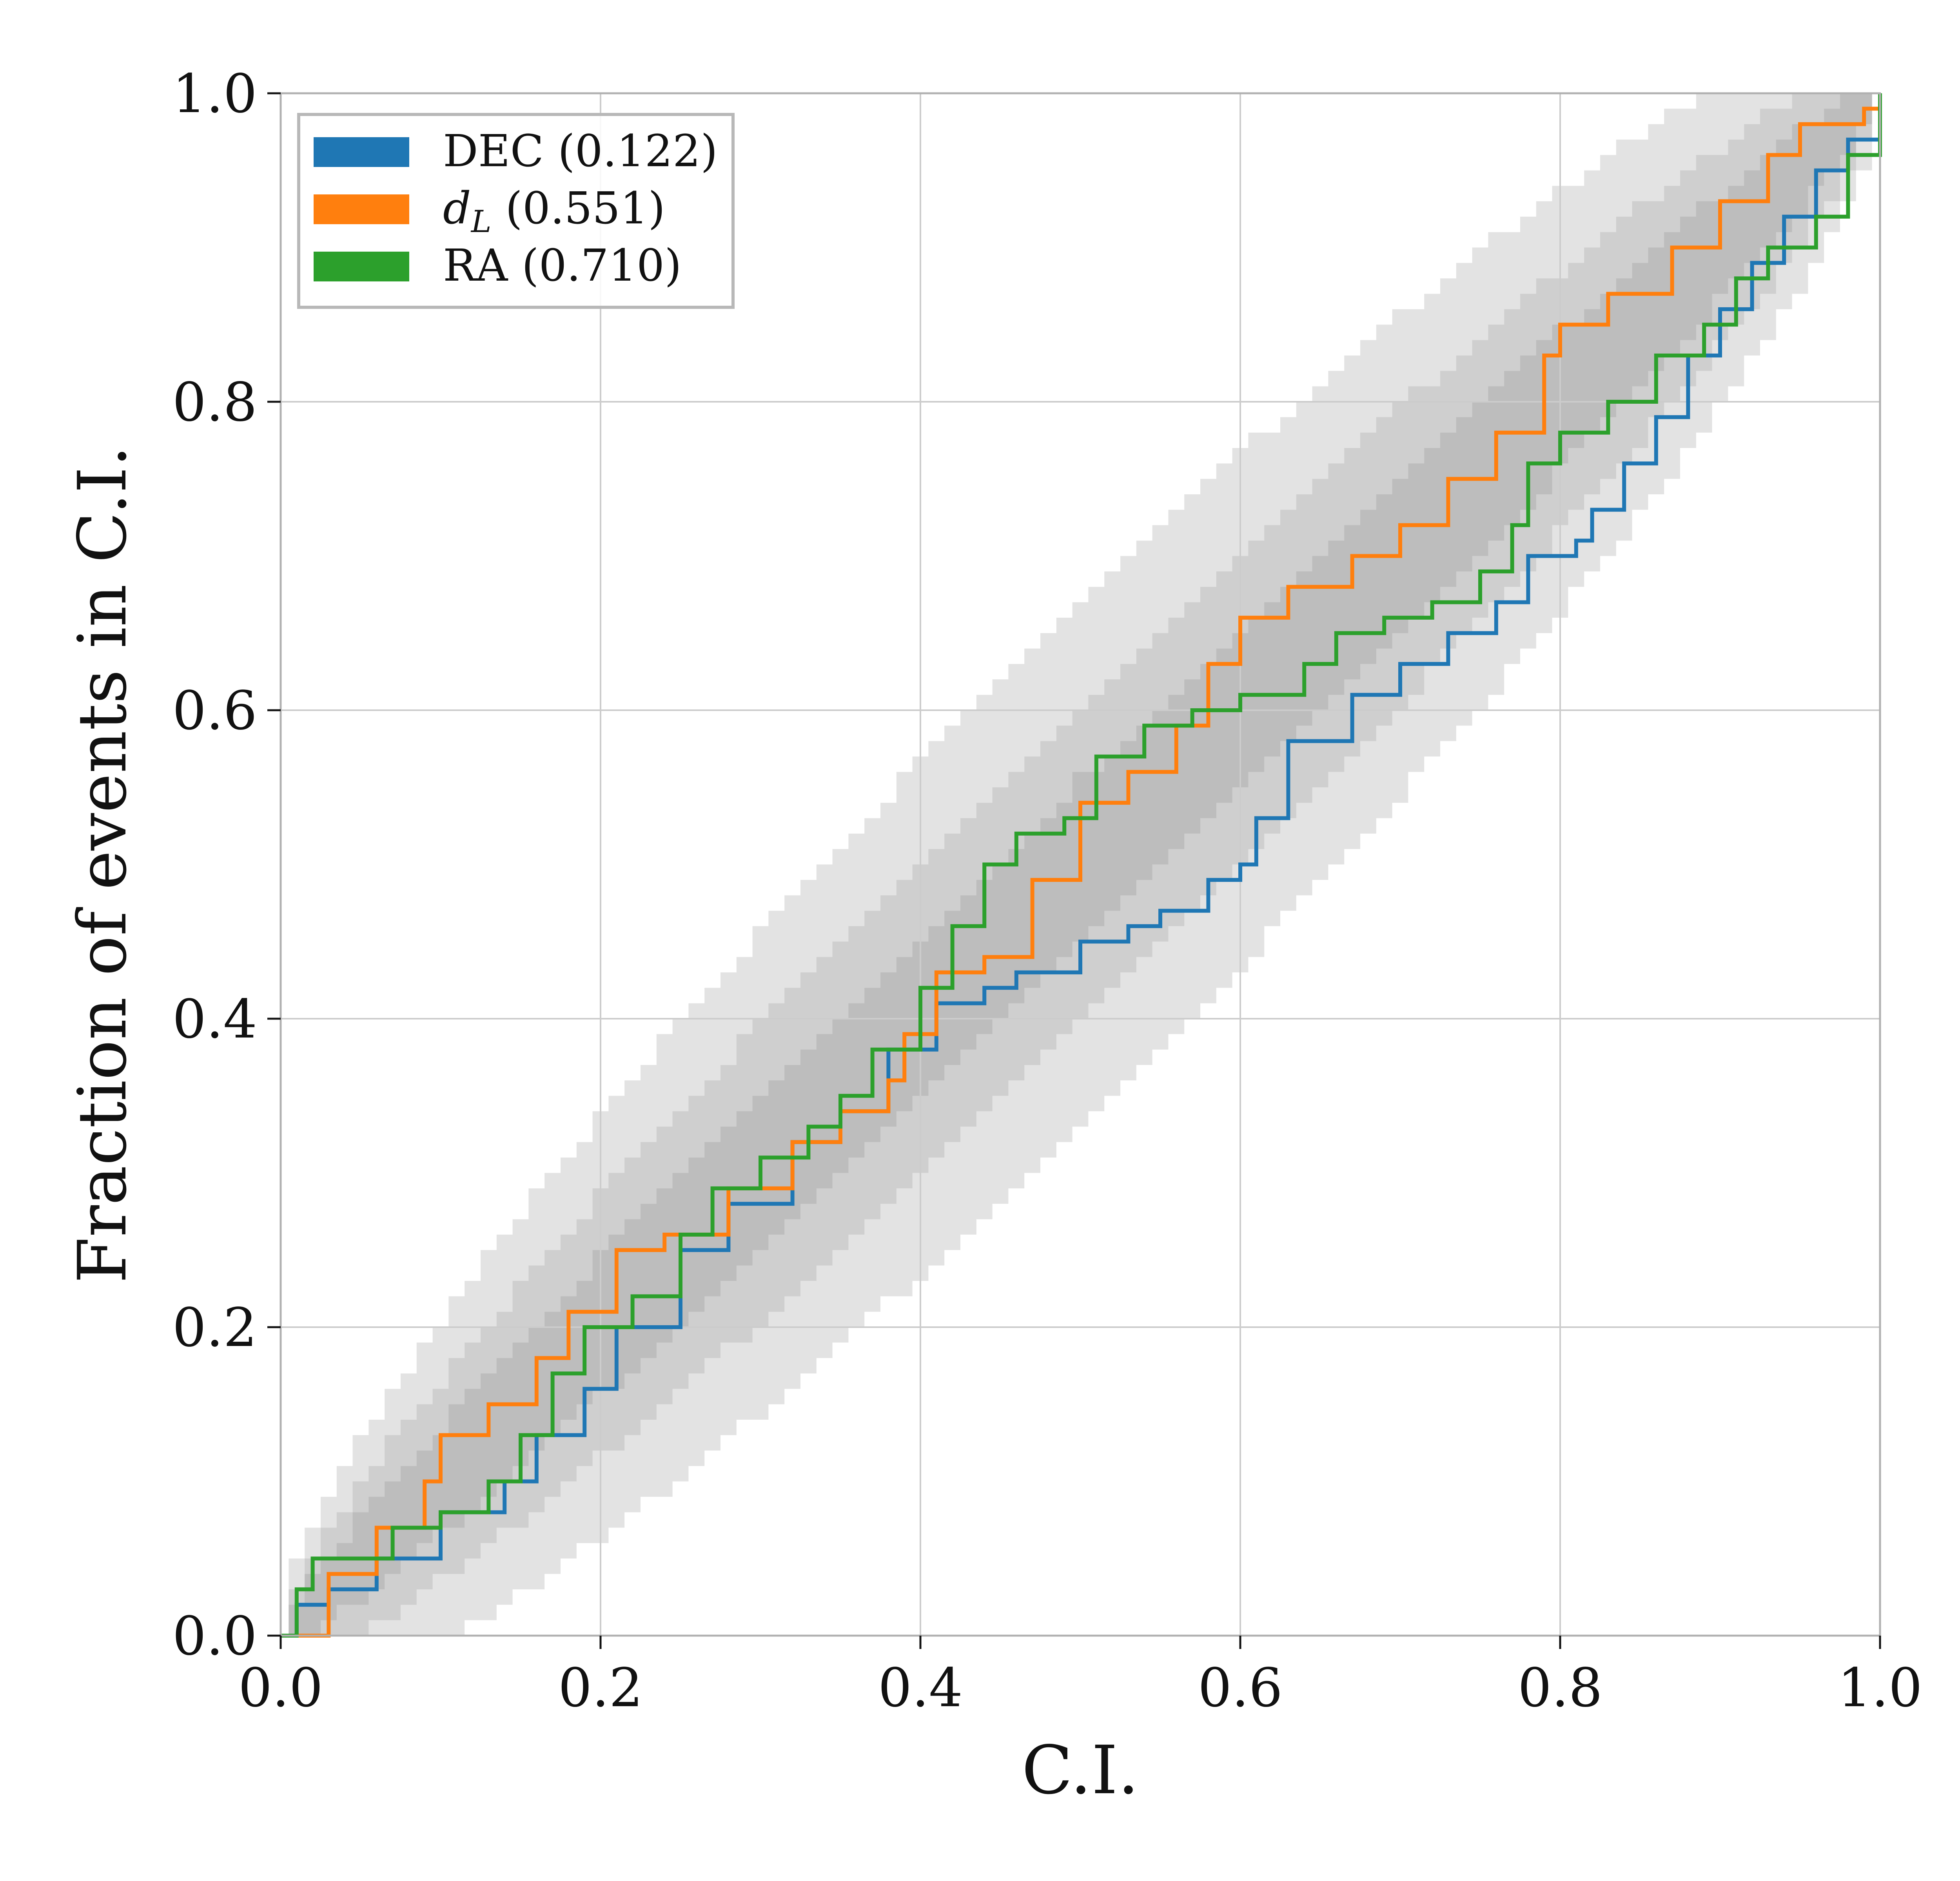 The height and width of the screenshot is (1881, 1960). I want to click on y-tick-label: 0.0, so click(214, 1636).